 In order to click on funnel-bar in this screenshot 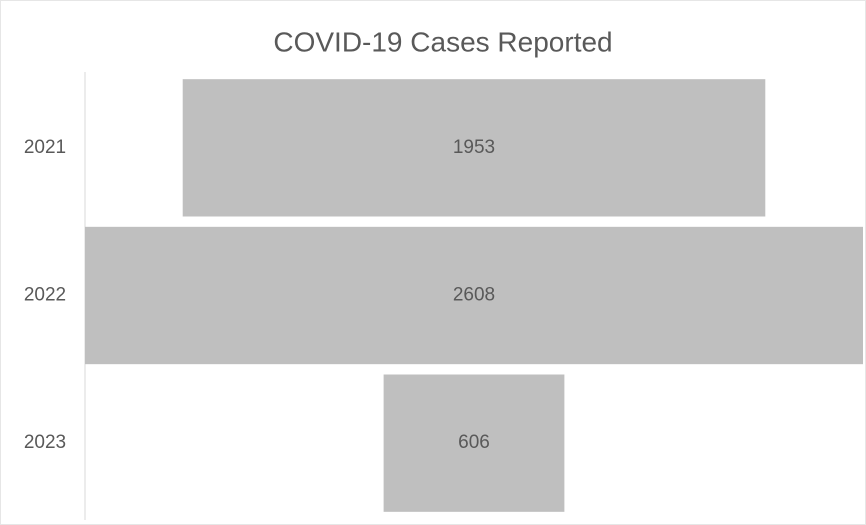, I will do `click(474, 443)`.